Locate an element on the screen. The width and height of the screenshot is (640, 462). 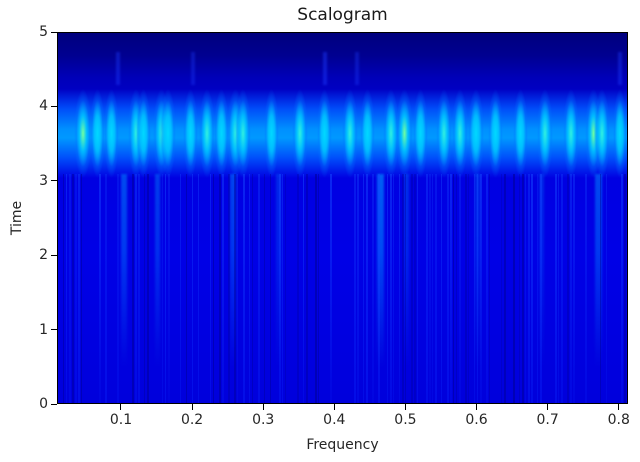
x-tick-label: 0.7 is located at coordinates (547, 420).